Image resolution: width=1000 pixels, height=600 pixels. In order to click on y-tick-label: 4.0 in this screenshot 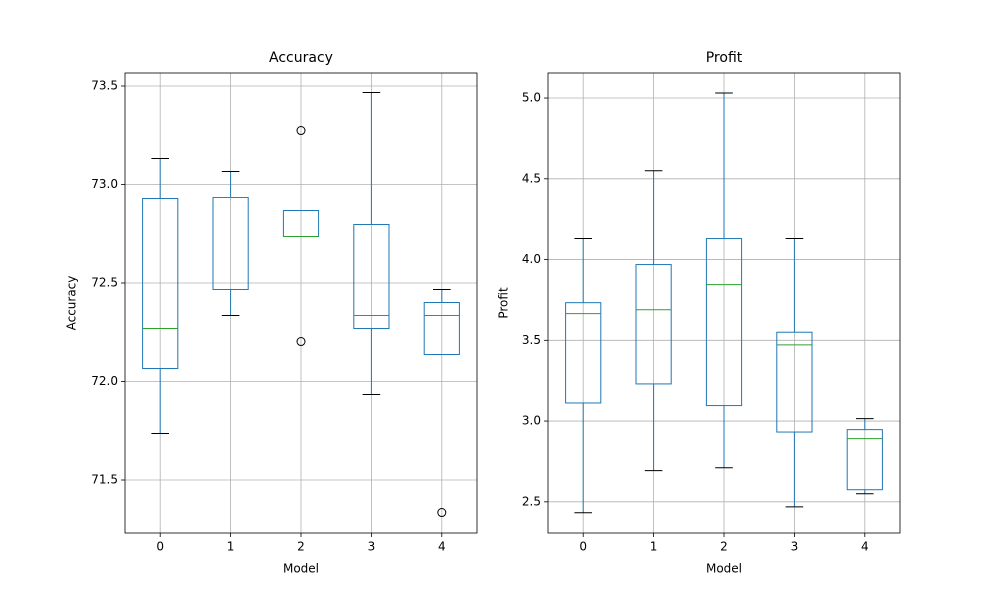, I will do `click(531, 259)`.